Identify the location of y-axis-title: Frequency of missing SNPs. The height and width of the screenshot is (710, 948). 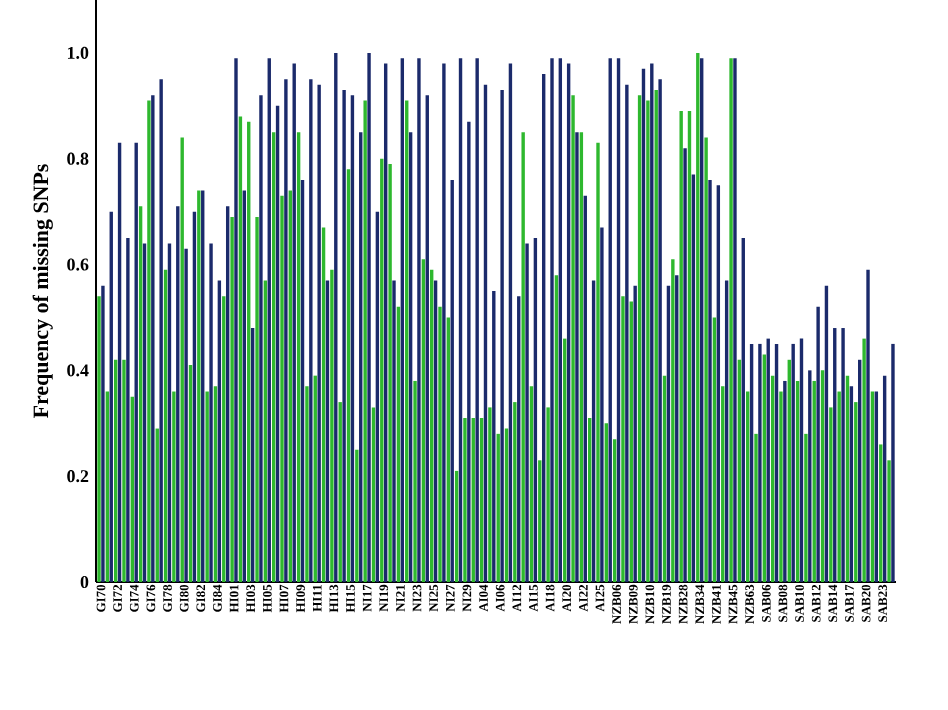
(42, 291).